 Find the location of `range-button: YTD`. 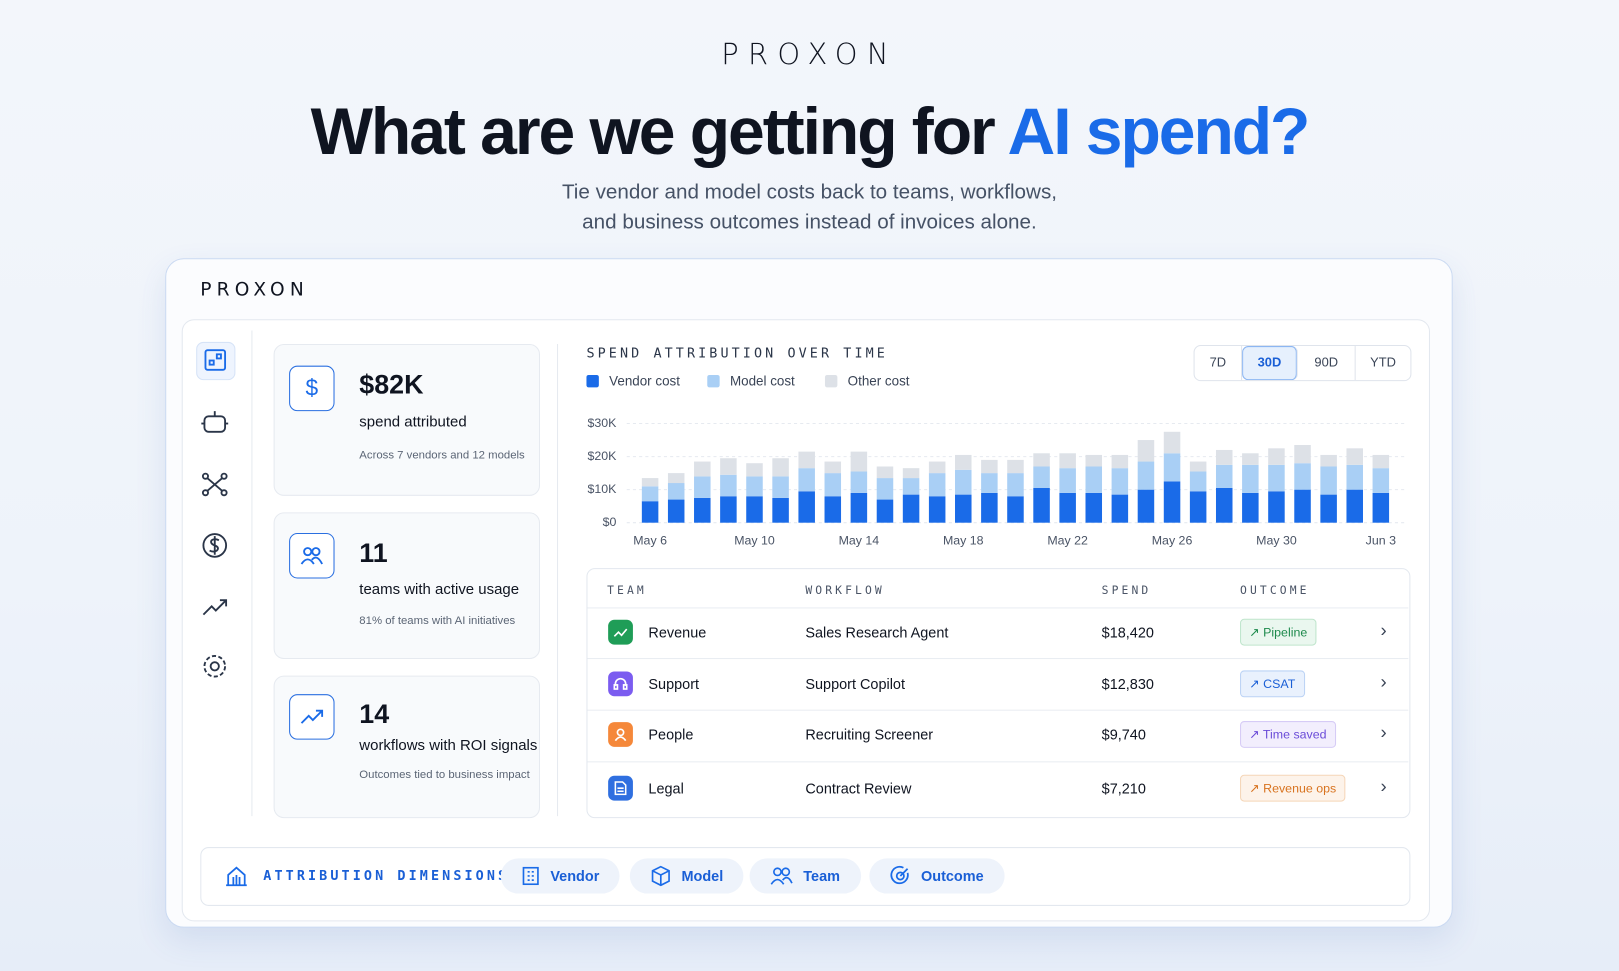

range-button: YTD is located at coordinates (1383, 362).